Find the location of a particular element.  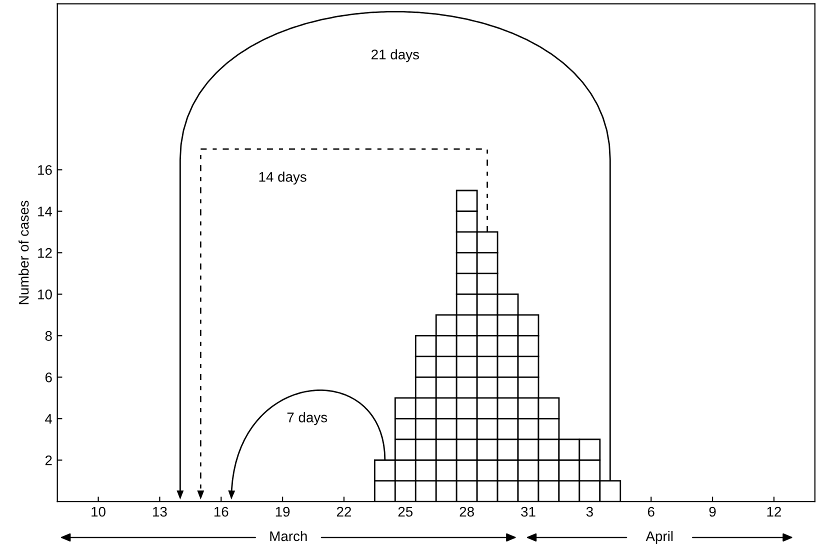

y-tick-label: 6 is located at coordinates (48, 377).